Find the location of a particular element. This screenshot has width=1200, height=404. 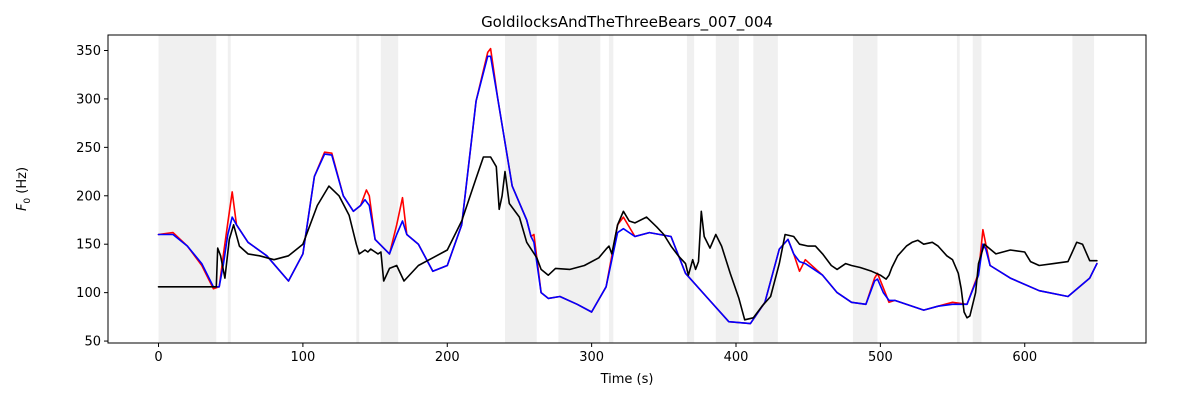

y-label-unit: (Hz) is located at coordinates (22, 182).